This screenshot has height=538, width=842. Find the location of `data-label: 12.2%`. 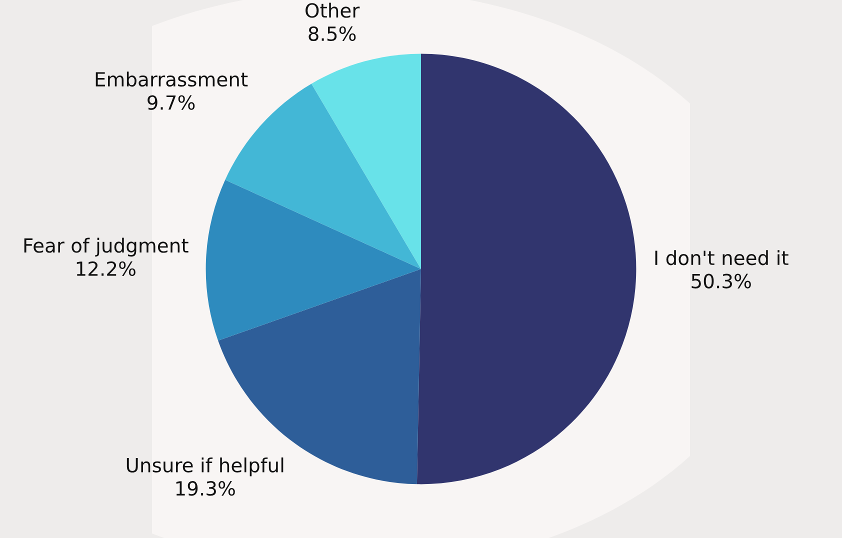

data-label: 12.2% is located at coordinates (106, 268).